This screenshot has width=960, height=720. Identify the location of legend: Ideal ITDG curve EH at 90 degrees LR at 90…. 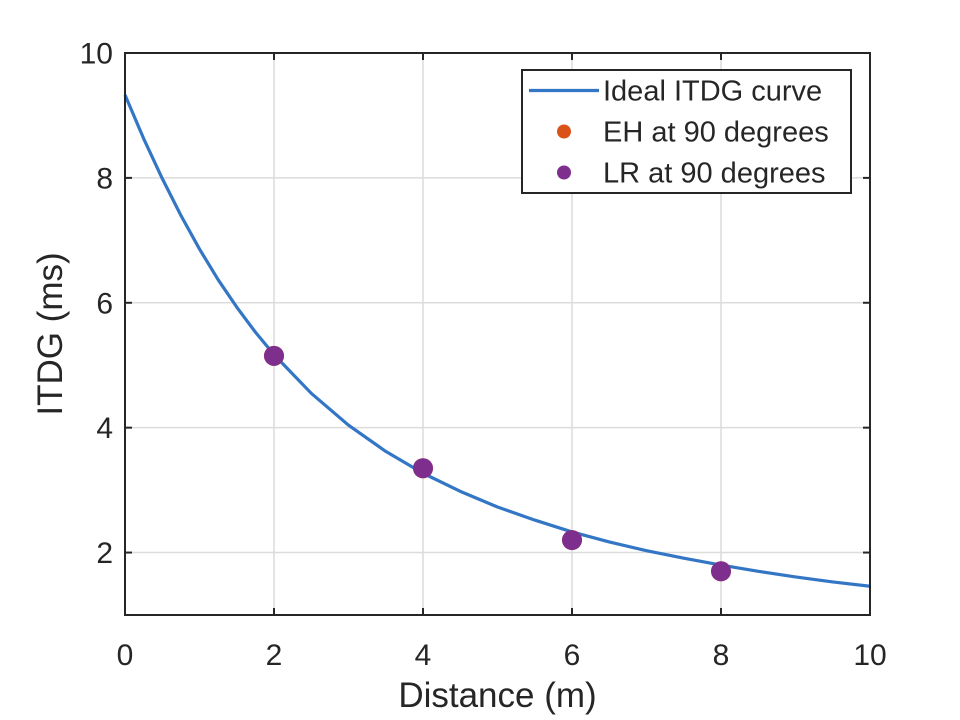
(686, 131).